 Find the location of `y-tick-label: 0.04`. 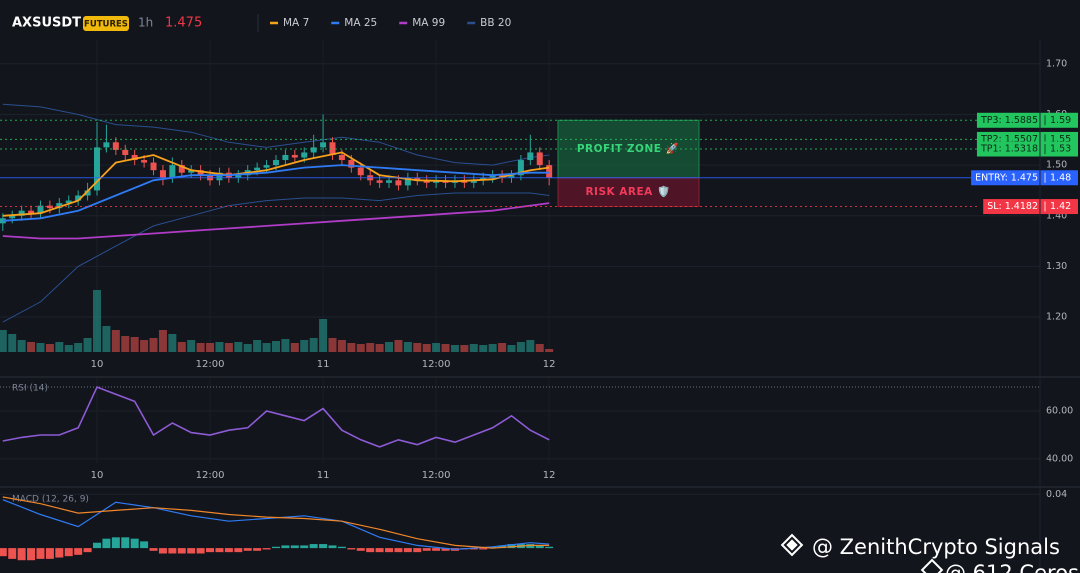

y-tick-label: 0.04 is located at coordinates (1056, 494).